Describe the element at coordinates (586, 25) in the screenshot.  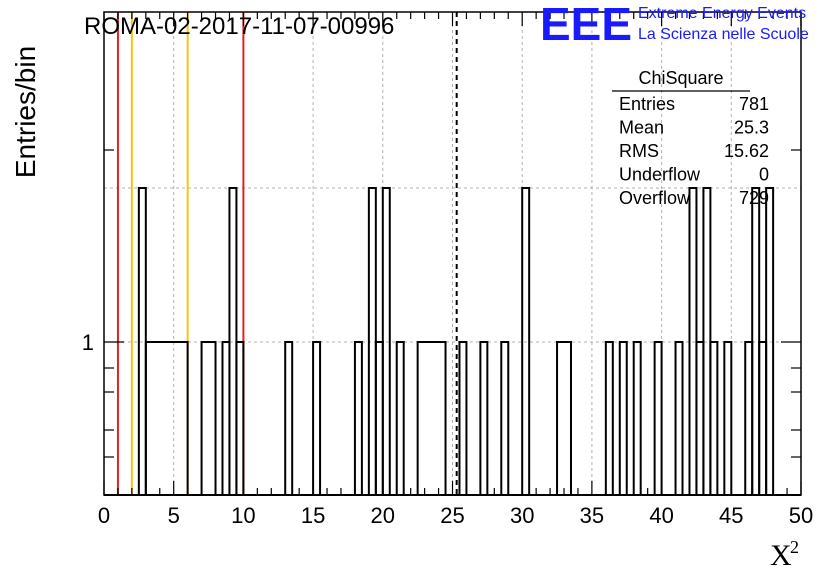
I see `logo-mark: EEE` at that location.